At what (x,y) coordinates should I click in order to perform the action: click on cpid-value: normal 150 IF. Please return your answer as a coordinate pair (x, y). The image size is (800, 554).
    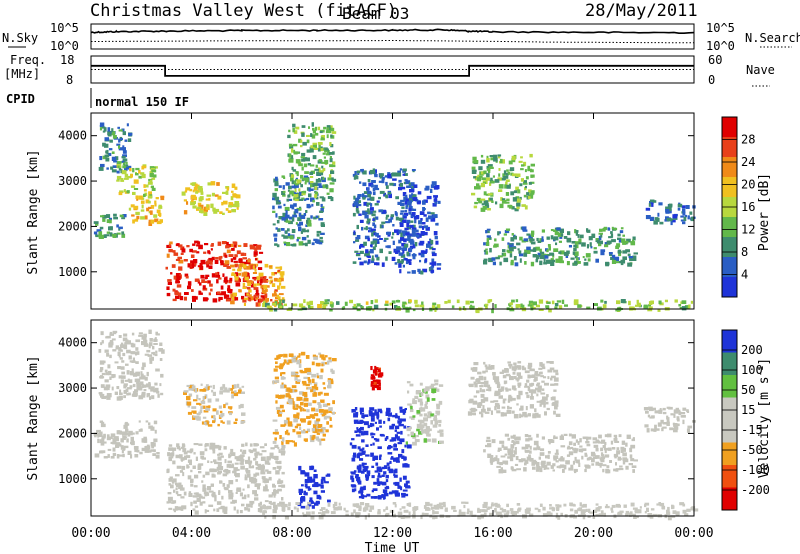
    Looking at the image, I should click on (142, 102).